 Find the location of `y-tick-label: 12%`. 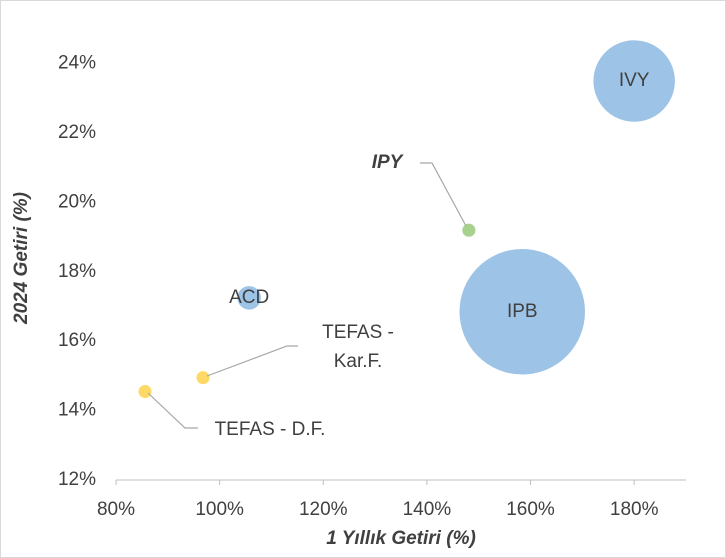

y-tick-label: 12% is located at coordinates (77, 479).